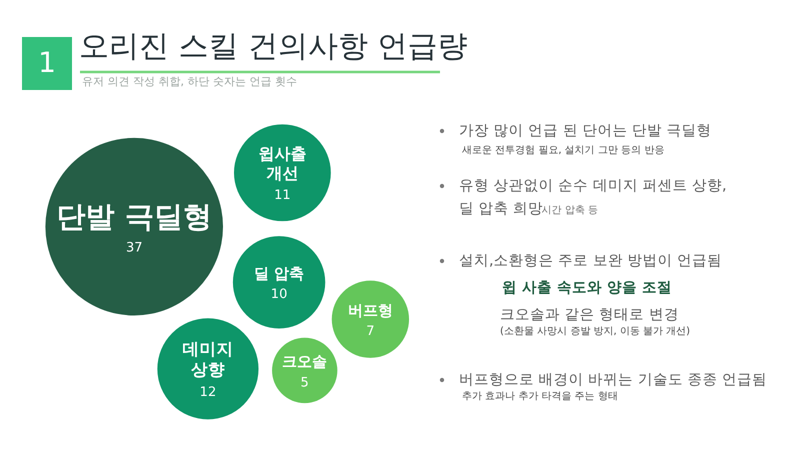  Describe the element at coordinates (305, 361) in the screenshot. I see `category-label: 크오솔` at that location.